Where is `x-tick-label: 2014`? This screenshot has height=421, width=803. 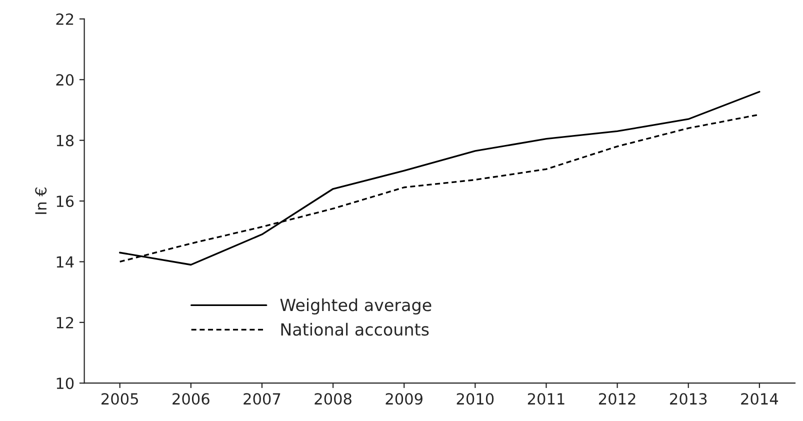 x-tick-label: 2014 is located at coordinates (759, 399).